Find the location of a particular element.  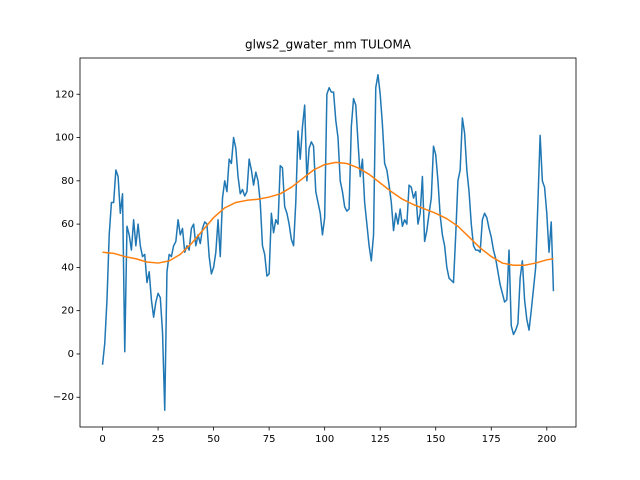

x-tick-label: 175 is located at coordinates (491, 439).